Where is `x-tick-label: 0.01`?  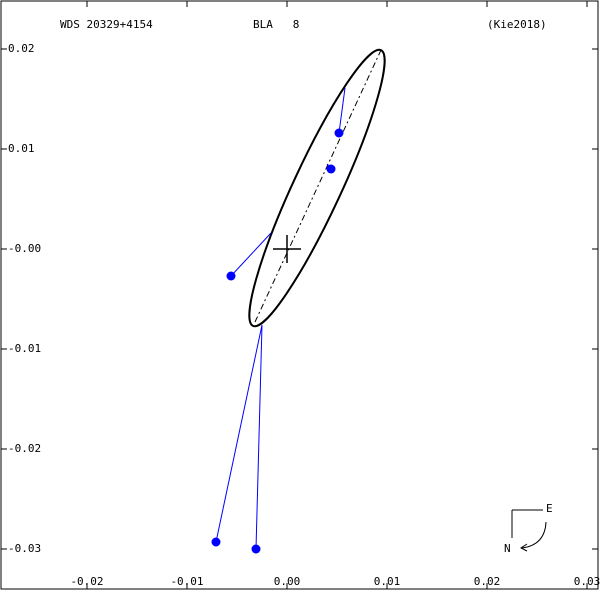 x-tick-label: 0.01 is located at coordinates (387, 581).